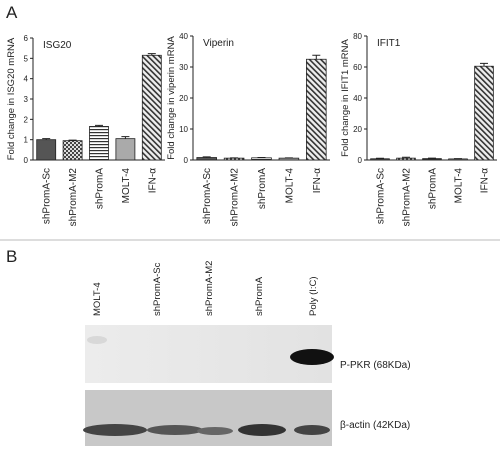 The width and height of the screenshot is (500, 466). What do you see at coordinates (183, 129) in the screenshot?
I see `y-tick-label: 10` at bounding box center [183, 129].